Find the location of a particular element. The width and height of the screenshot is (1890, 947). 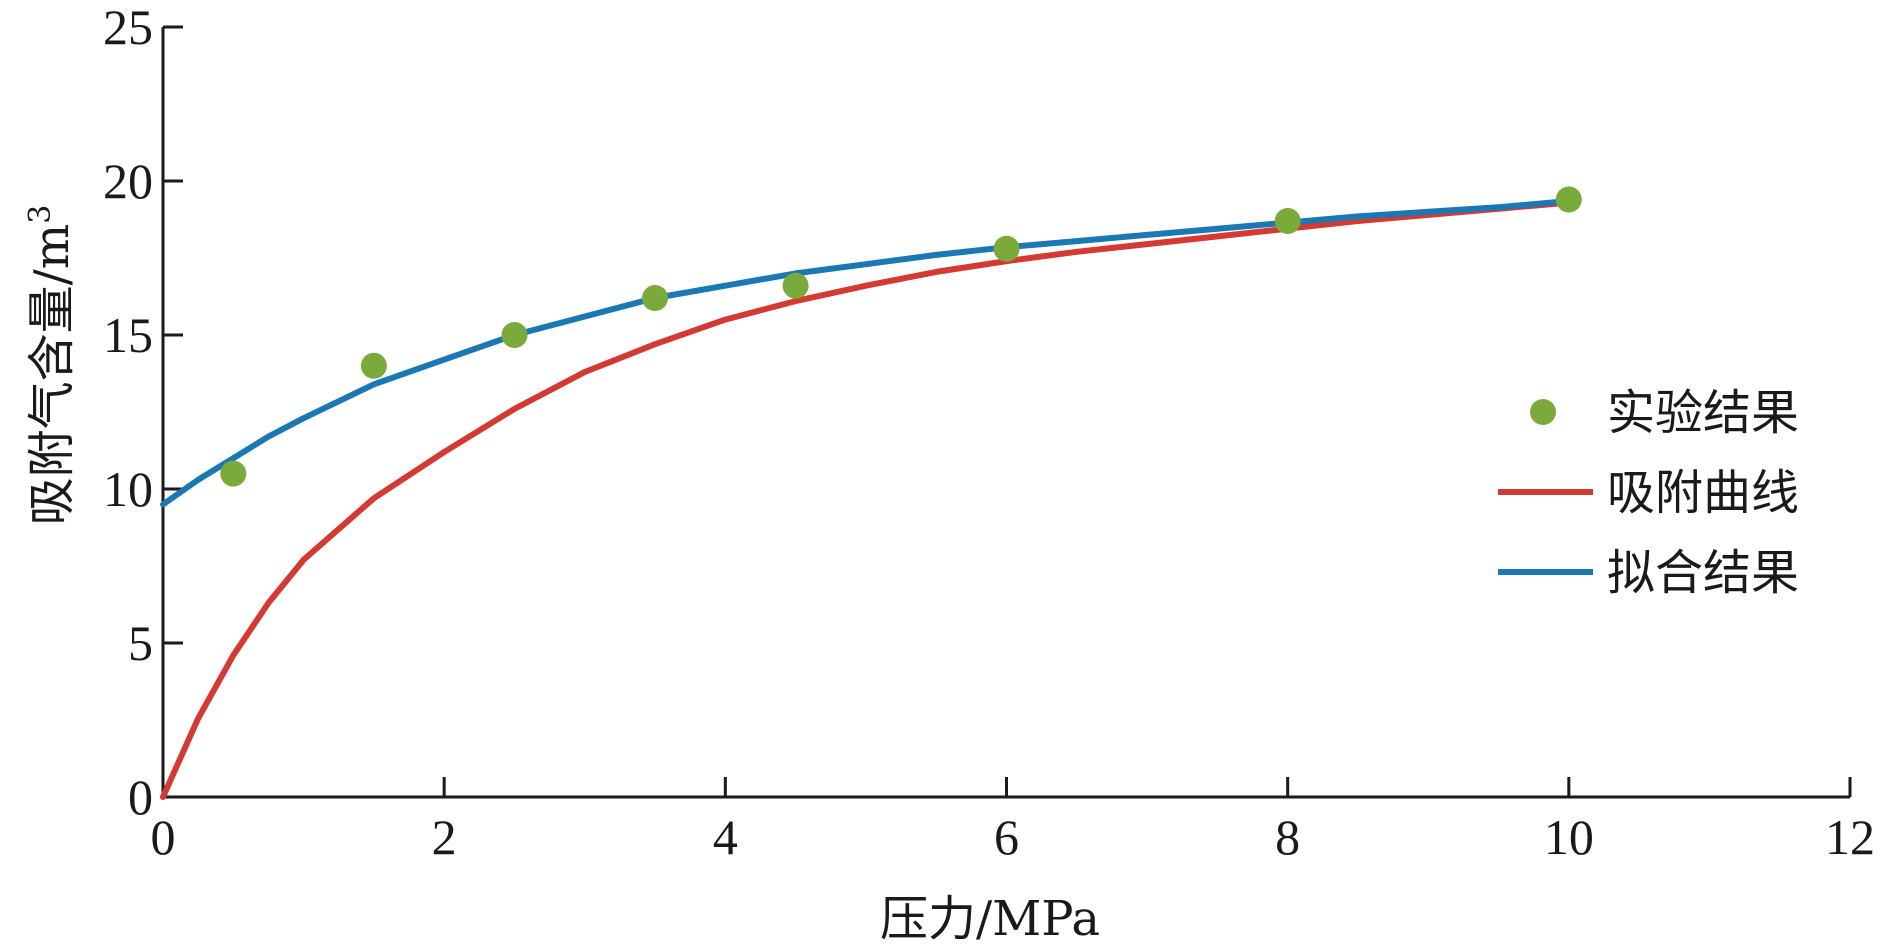

y-axis-title: 吸附气含量/m3 is located at coordinates (51, 365).